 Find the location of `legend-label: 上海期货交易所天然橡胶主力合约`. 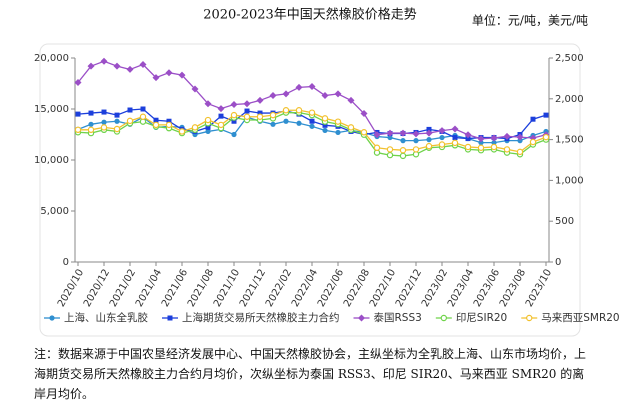

legend-label: 上海期货交易所天然橡胶主力合约 is located at coordinates (261, 317).